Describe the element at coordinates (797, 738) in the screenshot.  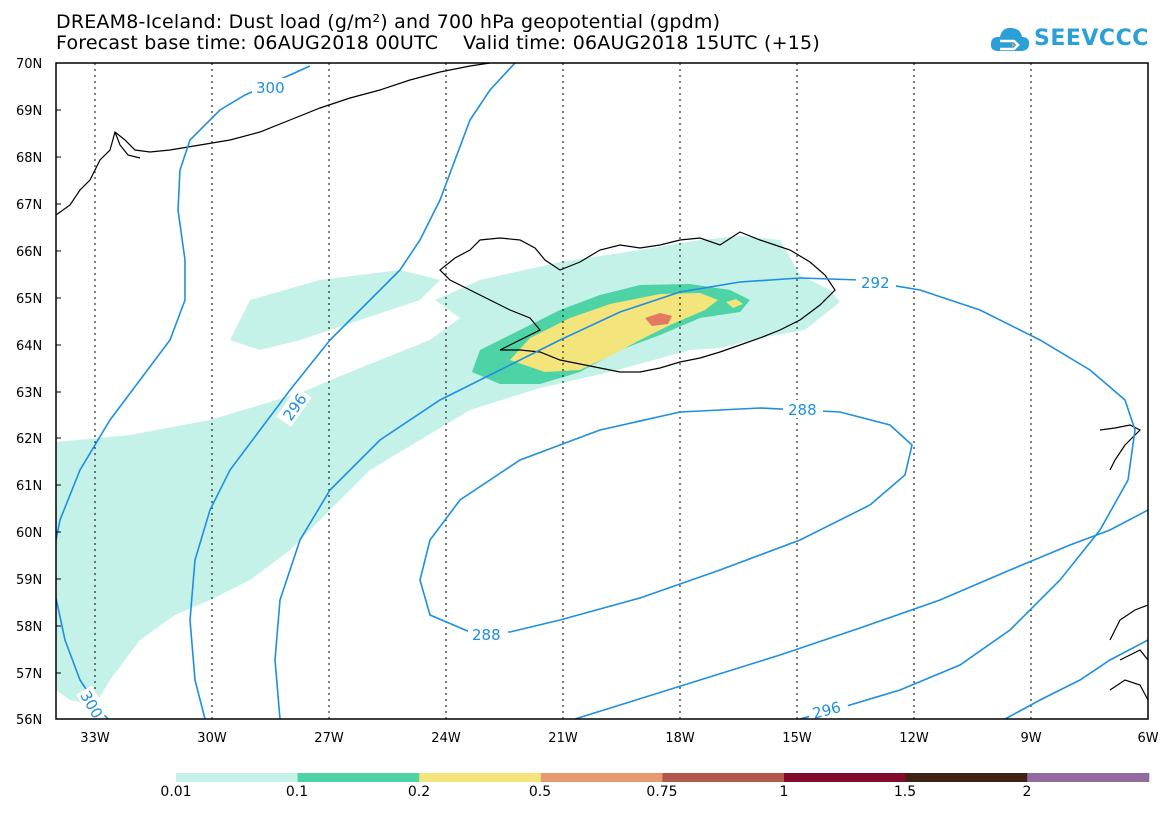
I see `lon-label: 15W` at that location.